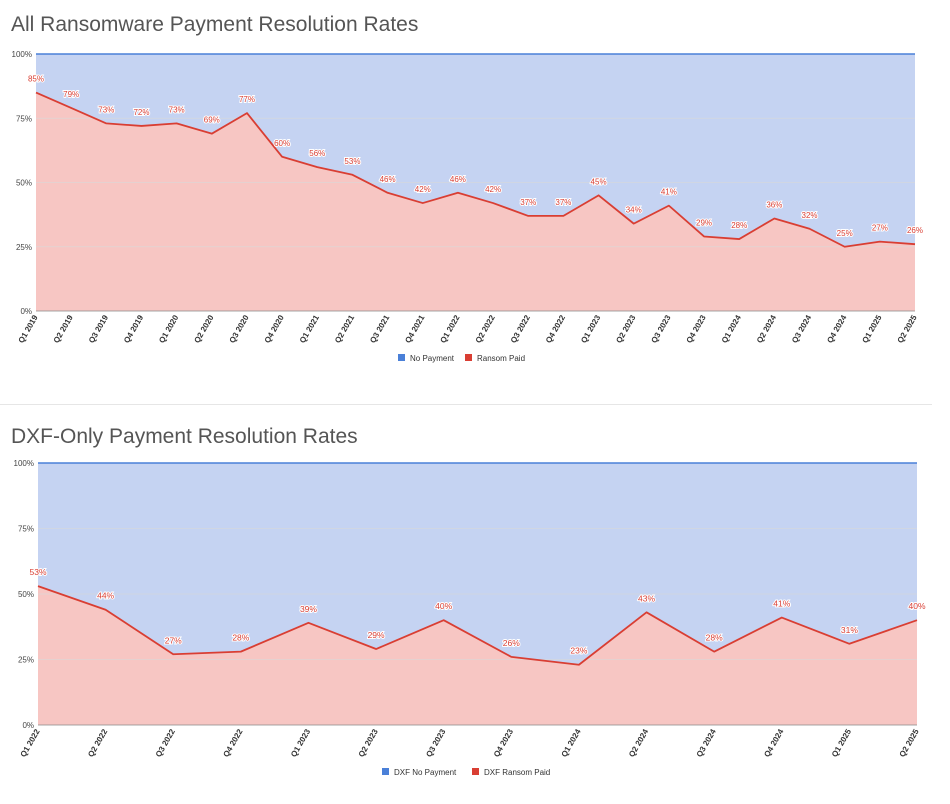 The height and width of the screenshot is (804, 950). I want to click on x-tick-label: Q4 2023, so click(503, 743).